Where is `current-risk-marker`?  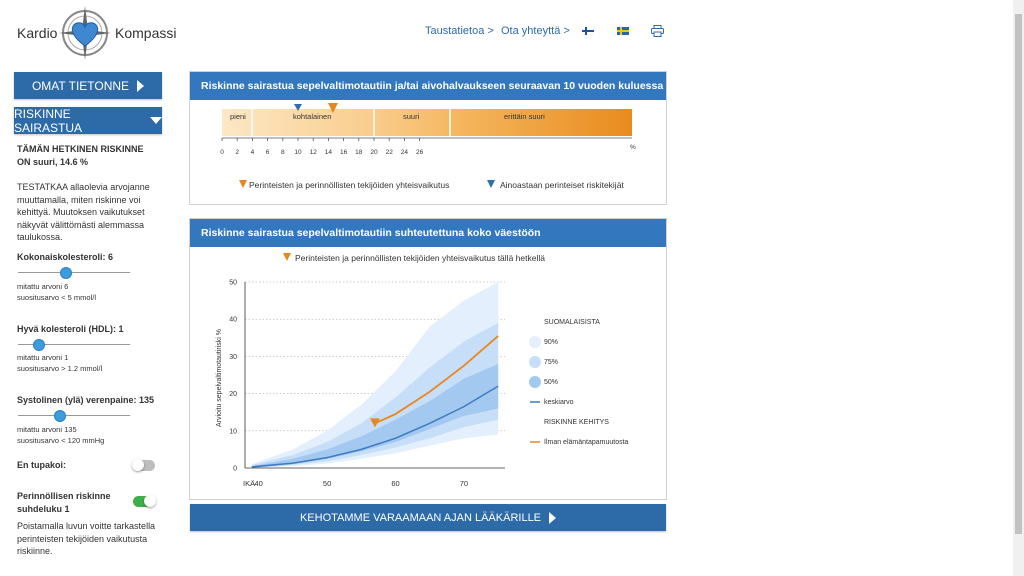 current-risk-marker is located at coordinates (375, 423).